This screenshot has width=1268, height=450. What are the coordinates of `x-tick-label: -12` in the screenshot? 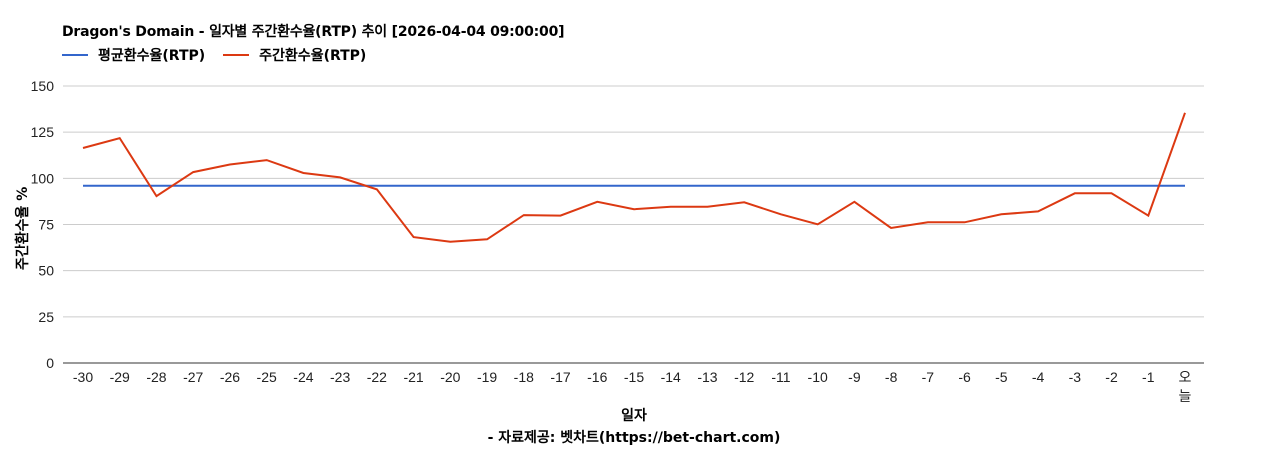 It's located at (744, 377).